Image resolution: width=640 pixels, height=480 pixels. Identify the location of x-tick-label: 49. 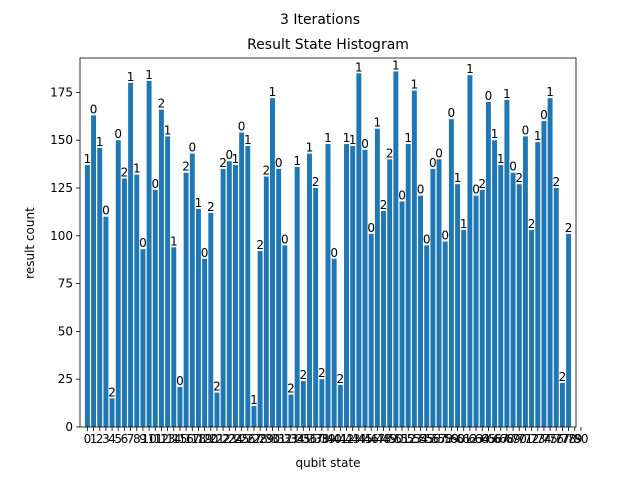
(389, 439).